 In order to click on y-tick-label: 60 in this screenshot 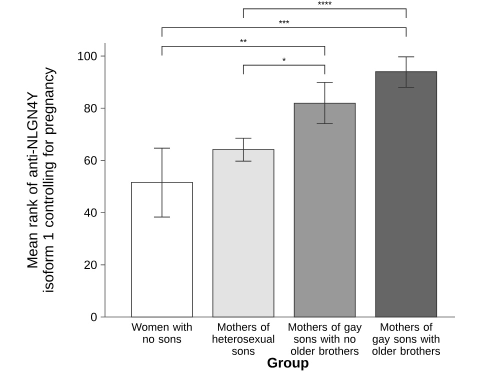, I will do `click(90, 160)`.